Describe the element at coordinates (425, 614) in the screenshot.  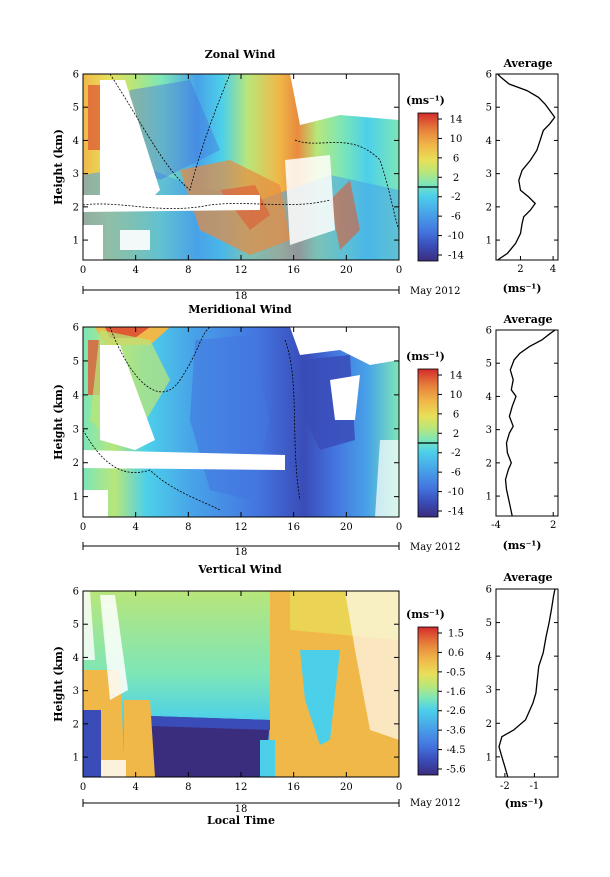
I see `unit-label-vertical: (ms⁻¹)` at that location.